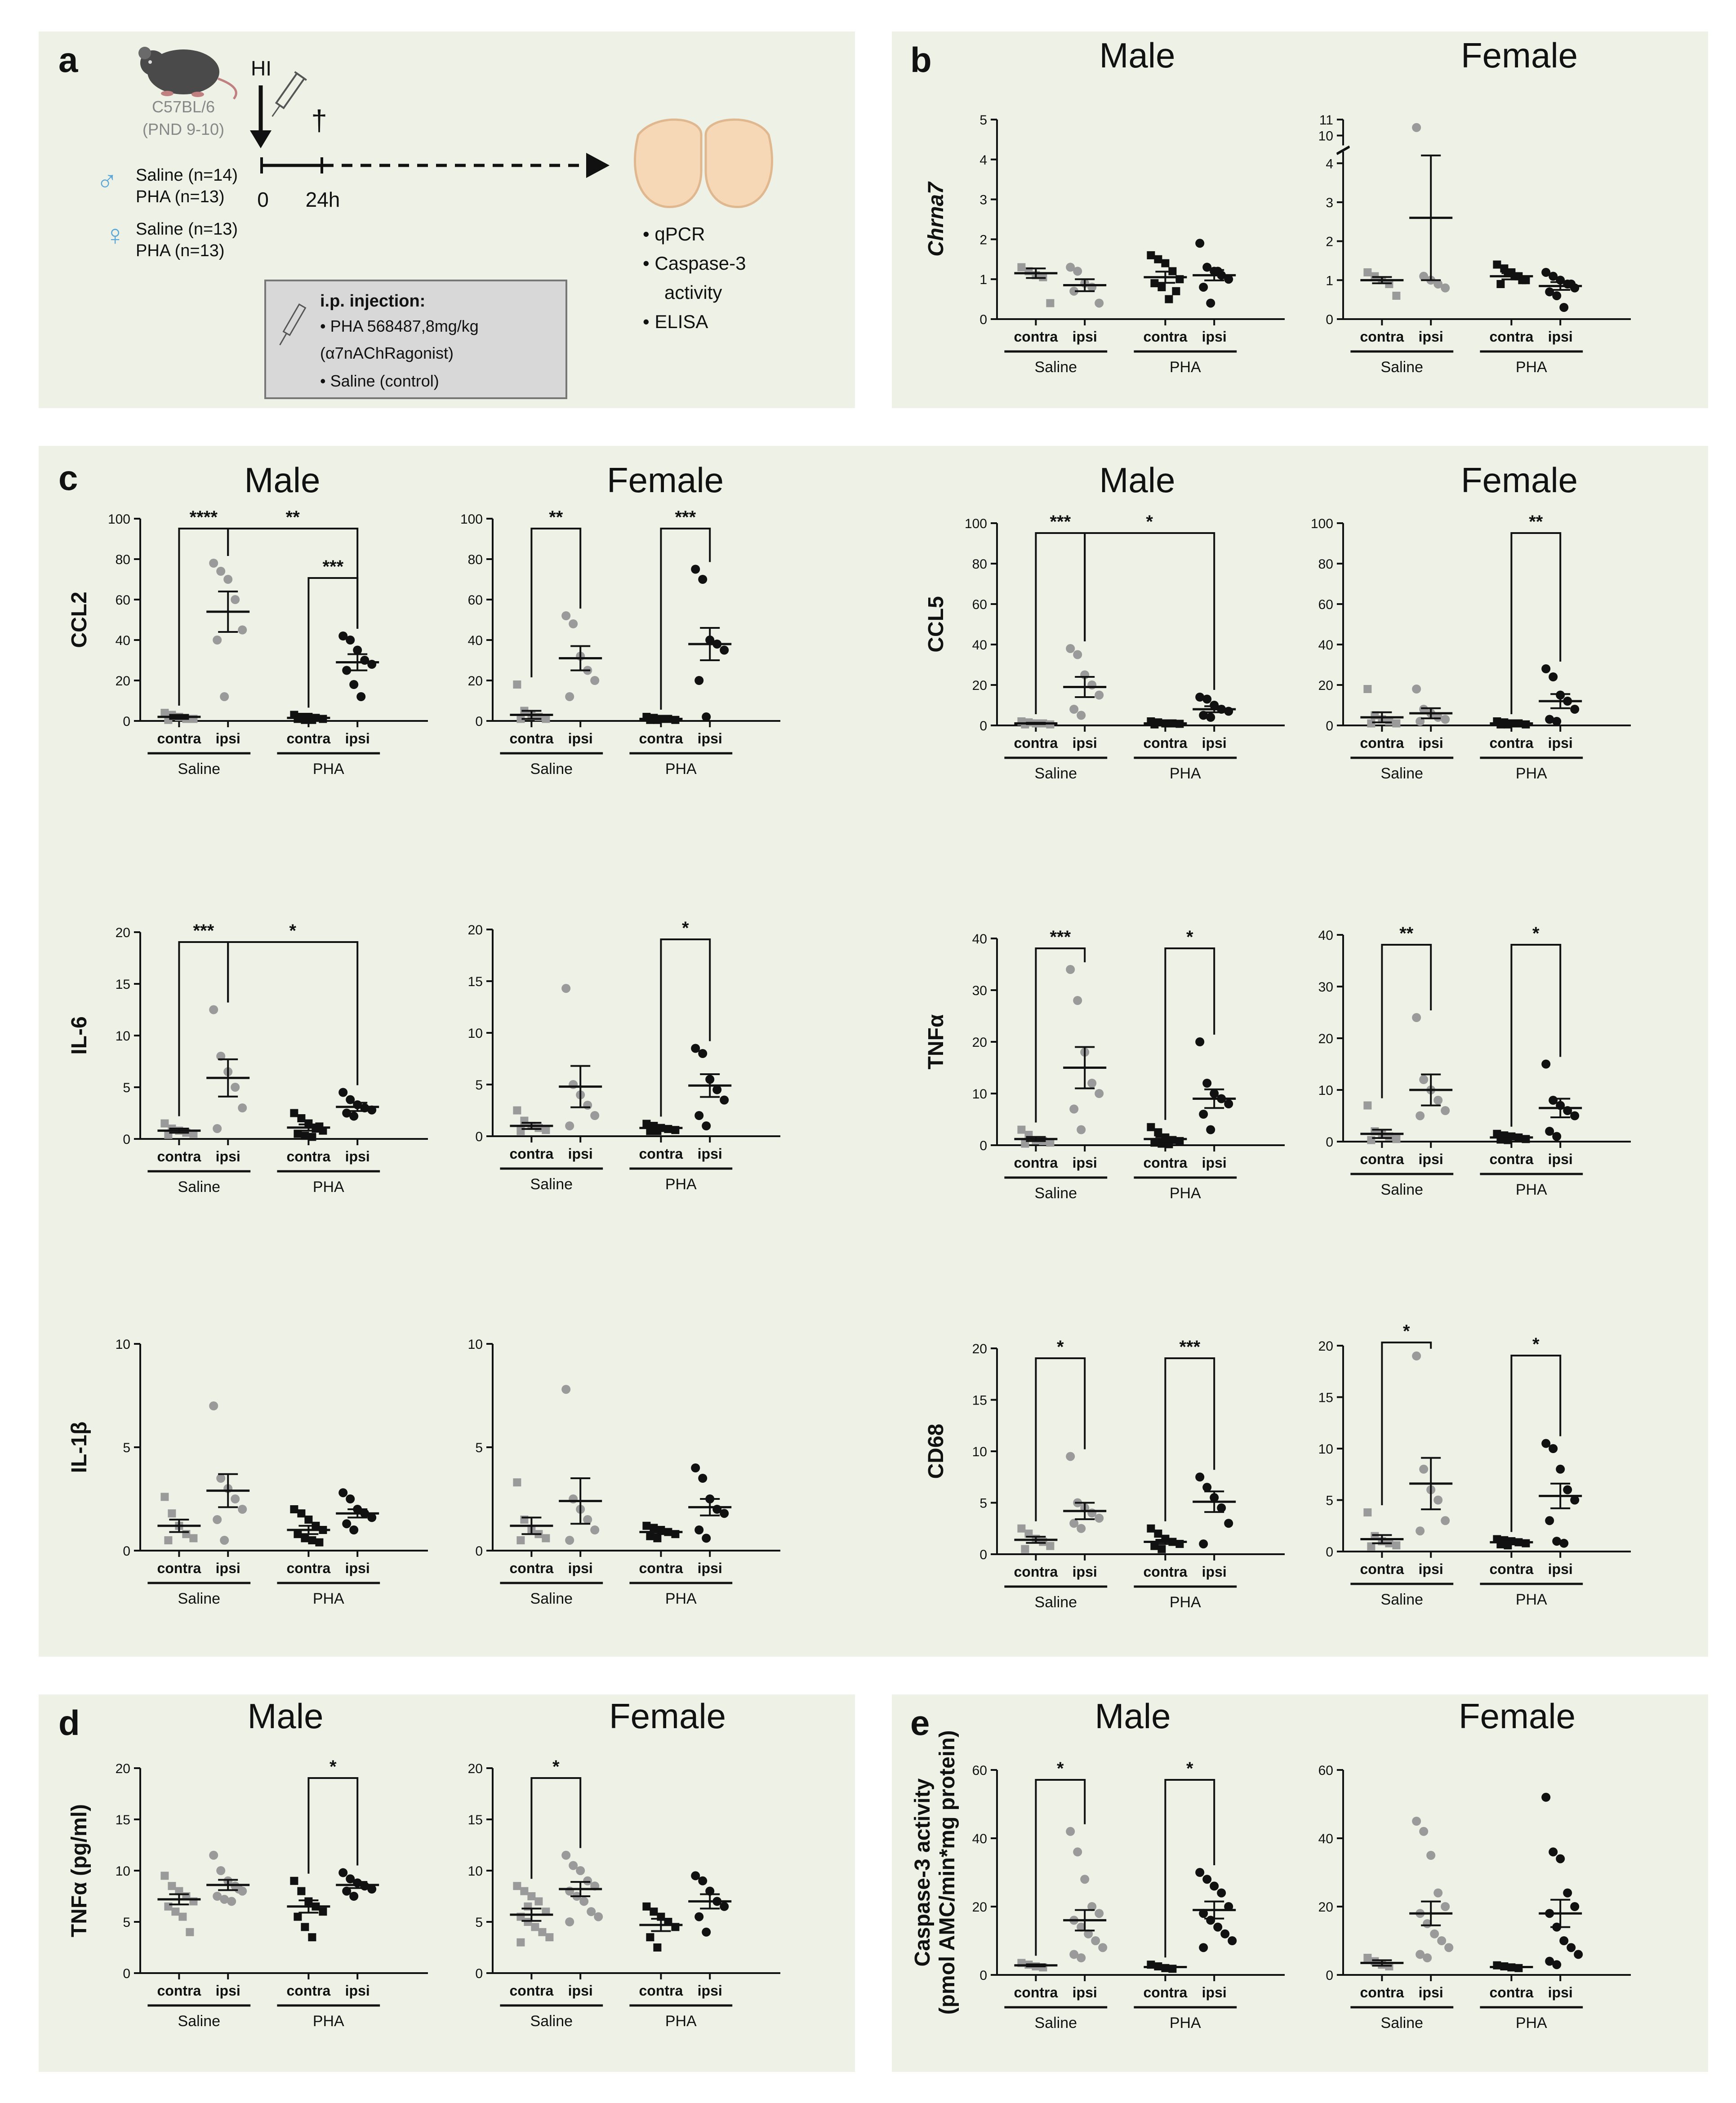 Image resolution: width=1736 pixels, height=2103 pixels. What do you see at coordinates (936, 1041) in the screenshot?
I see `y-axis-label: TNFα` at bounding box center [936, 1041].